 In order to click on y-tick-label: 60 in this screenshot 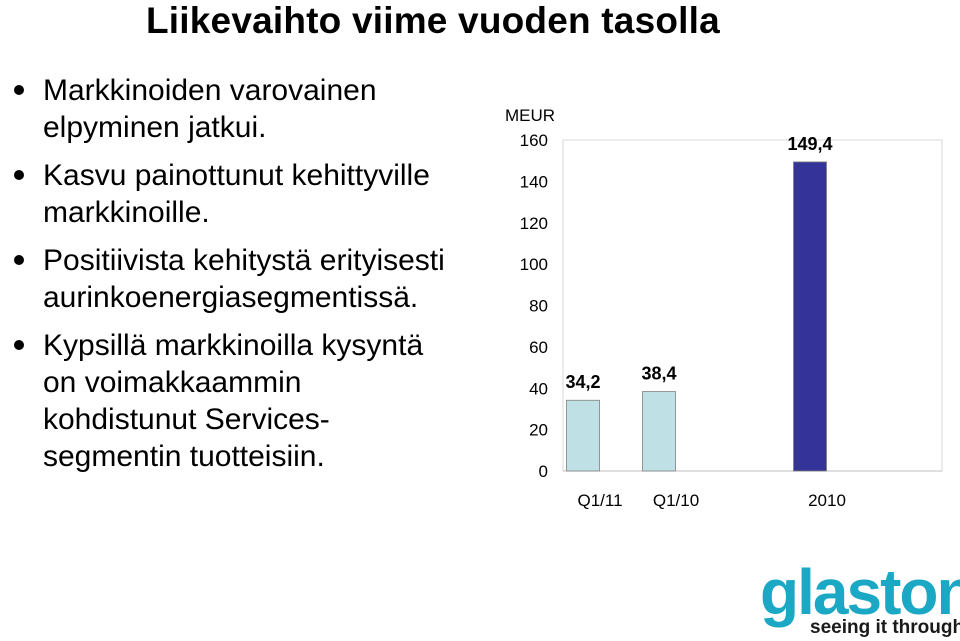, I will do `click(538, 347)`.